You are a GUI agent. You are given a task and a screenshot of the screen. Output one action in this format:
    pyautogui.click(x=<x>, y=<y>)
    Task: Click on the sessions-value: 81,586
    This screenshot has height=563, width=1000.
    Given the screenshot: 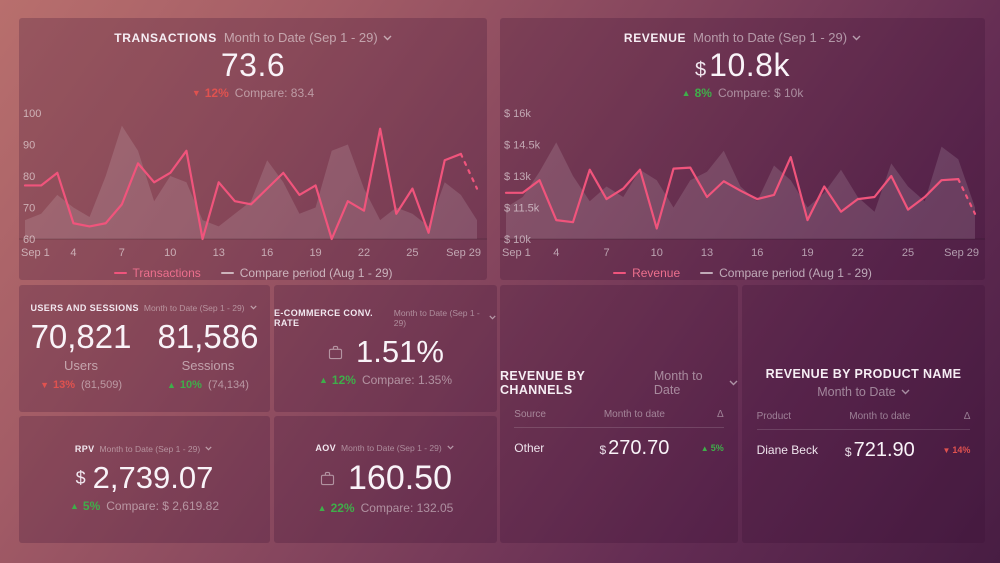 What is the action you would take?
    pyautogui.click(x=208, y=336)
    